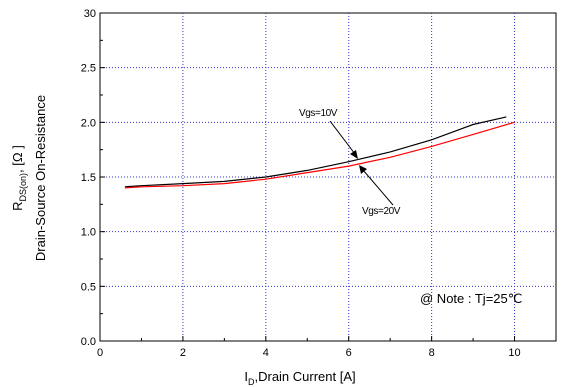 The image size is (566, 387). What do you see at coordinates (304, 376) in the screenshot?
I see `x-axis-title-rest: ,Drain Current [A]` at bounding box center [304, 376].